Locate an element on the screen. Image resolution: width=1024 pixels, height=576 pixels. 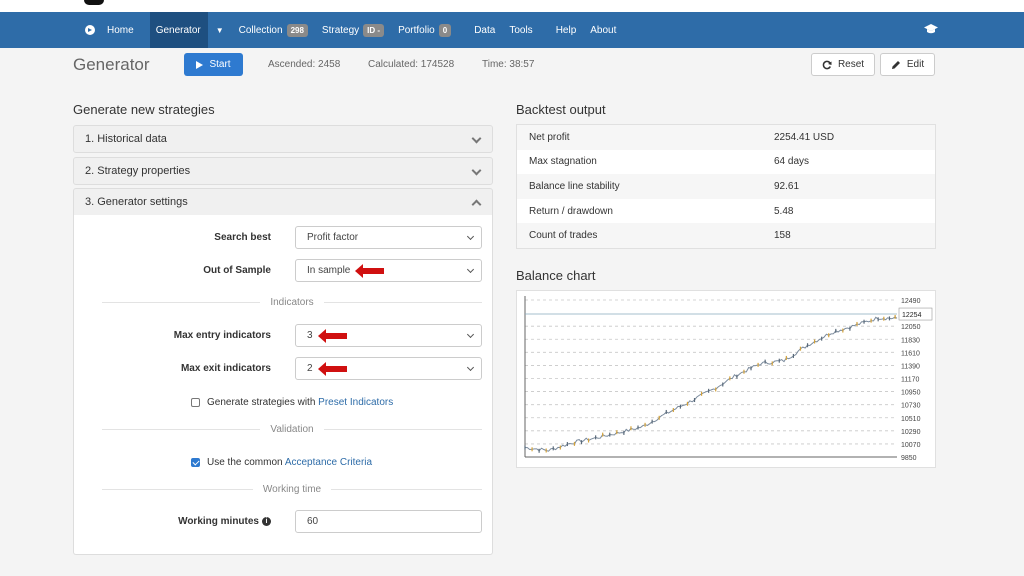
portfolio-badge: 0 is located at coordinates (445, 30).